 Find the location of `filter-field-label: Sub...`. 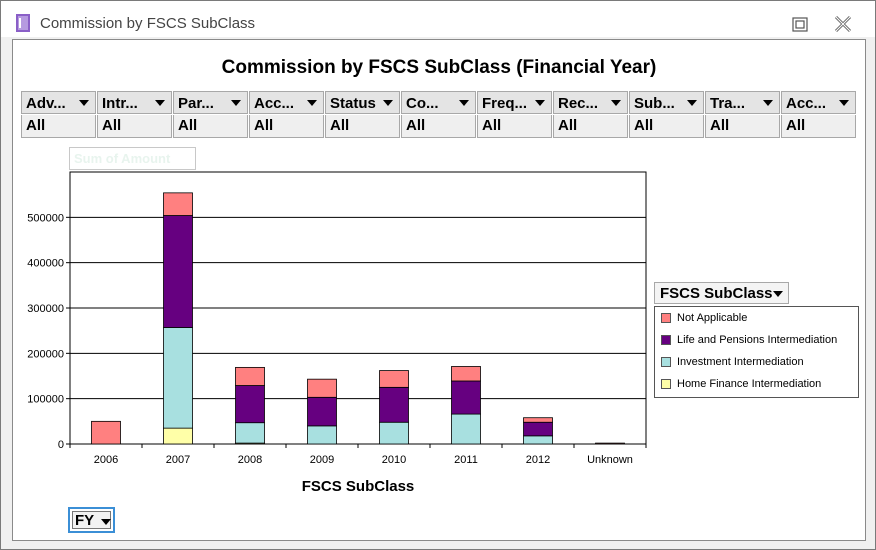

filter-field-label: Sub... is located at coordinates (654, 103).